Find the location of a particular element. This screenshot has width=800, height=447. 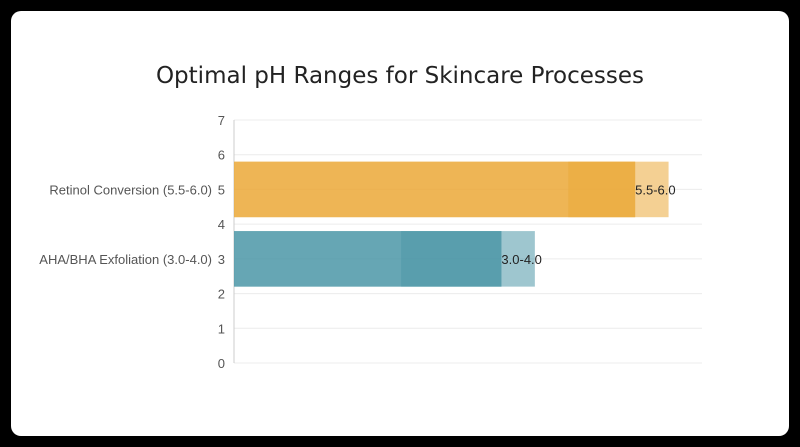

y-tick-label: 0 is located at coordinates (221, 363).